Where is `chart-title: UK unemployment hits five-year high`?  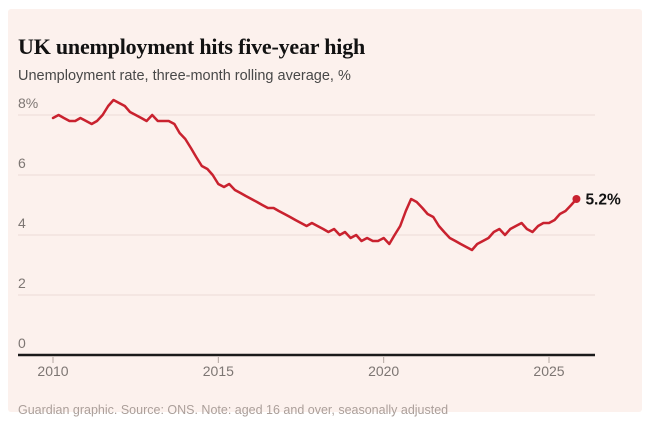
chart-title: UK unemployment hits five-year high is located at coordinates (192, 46).